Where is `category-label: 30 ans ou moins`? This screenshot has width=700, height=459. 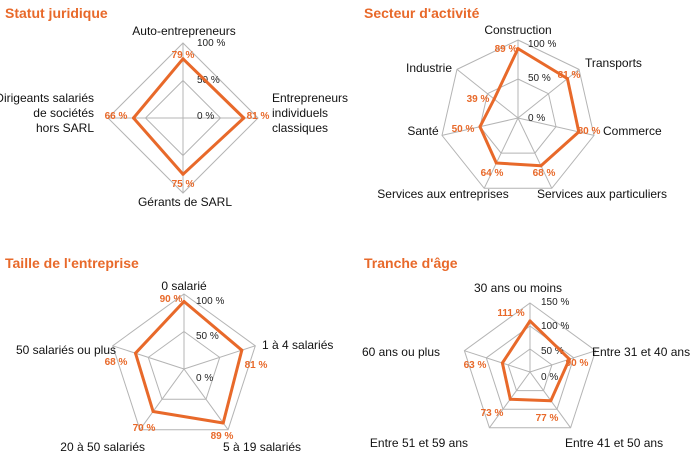
category-label: 30 ans ou moins is located at coordinates (518, 288).